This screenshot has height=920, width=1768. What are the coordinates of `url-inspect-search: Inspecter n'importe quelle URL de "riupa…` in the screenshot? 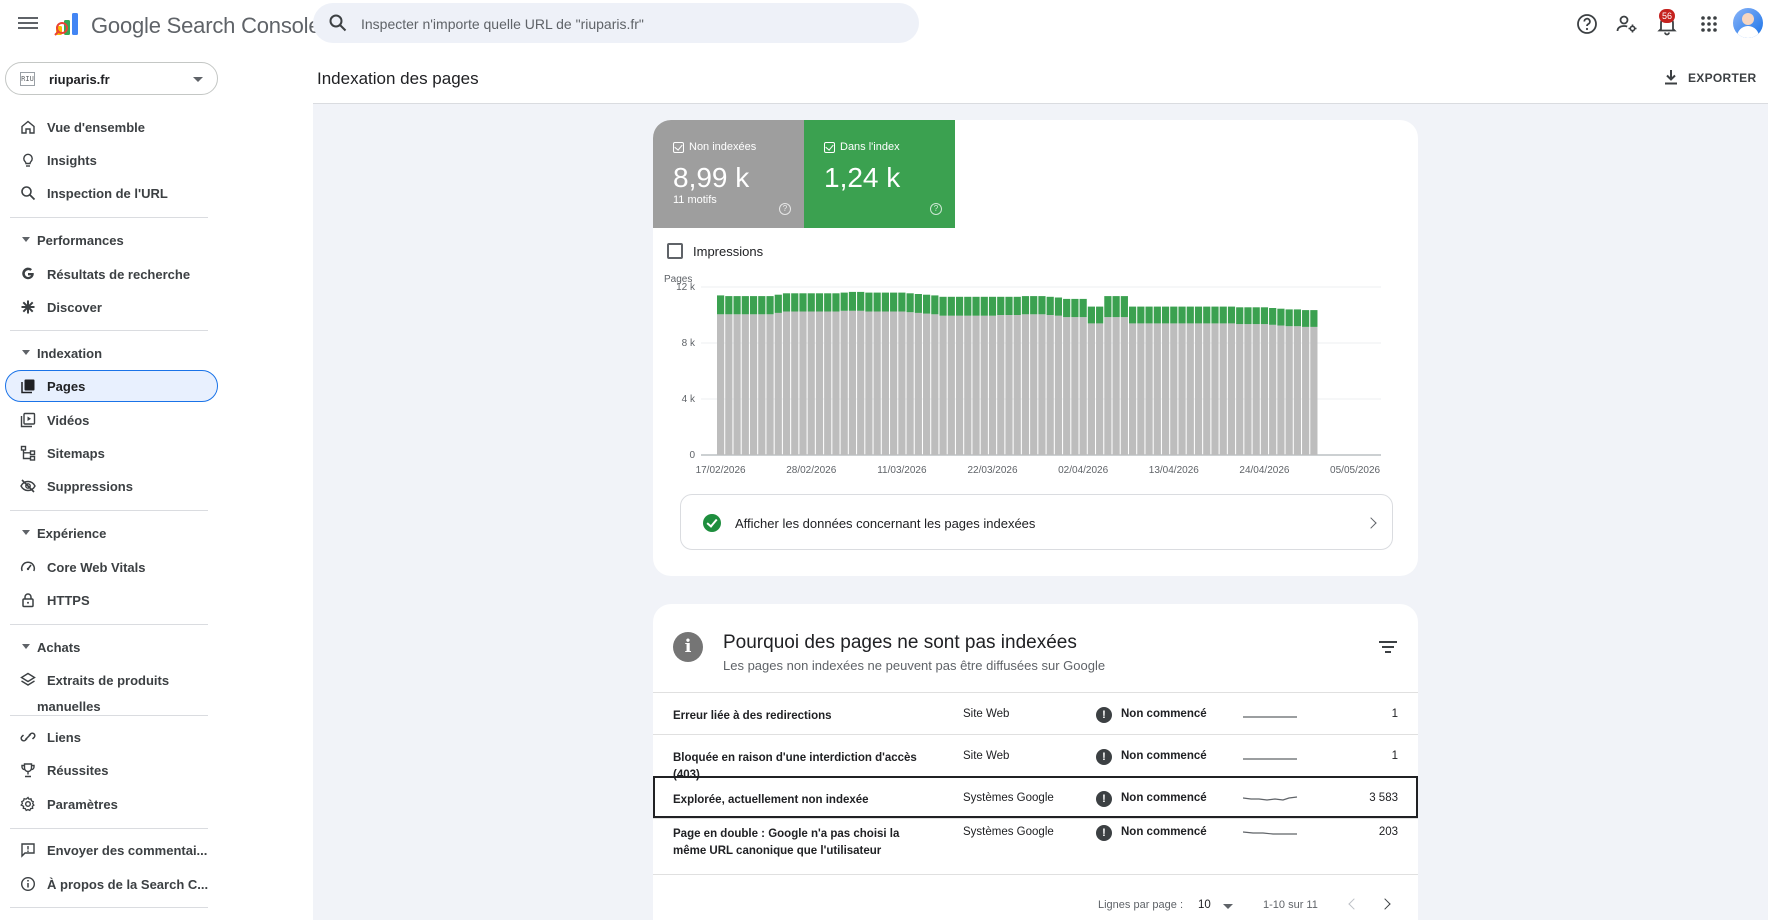 It's located at (616, 23).